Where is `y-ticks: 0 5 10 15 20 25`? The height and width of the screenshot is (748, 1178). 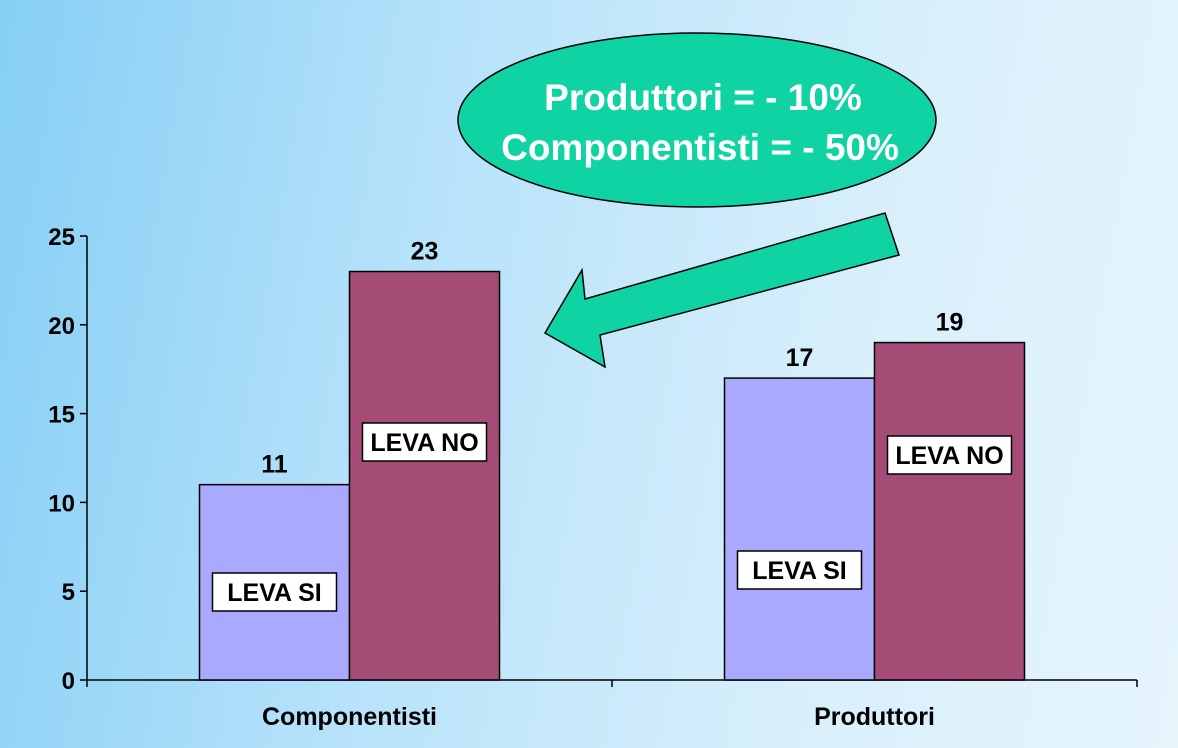 y-ticks: 0 5 10 15 20 25 is located at coordinates (67, 459).